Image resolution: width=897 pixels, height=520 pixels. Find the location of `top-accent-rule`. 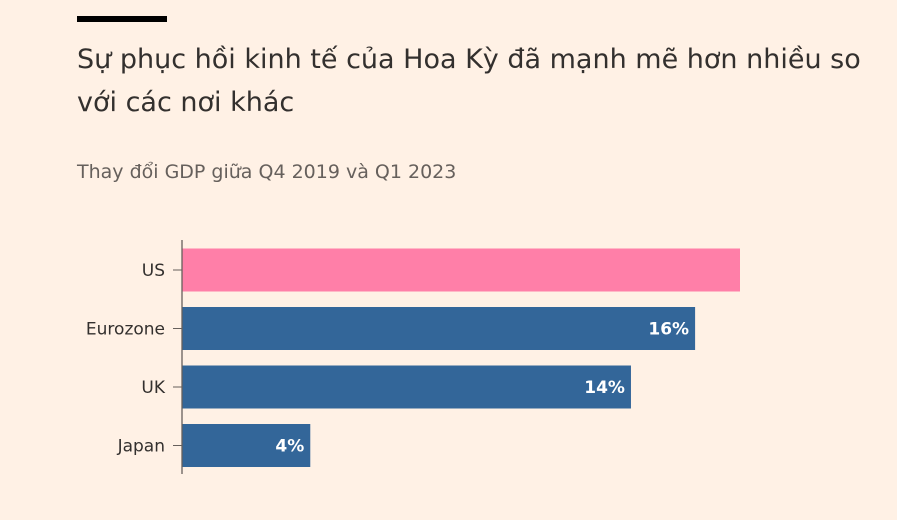

top-accent-rule is located at coordinates (122, 19).